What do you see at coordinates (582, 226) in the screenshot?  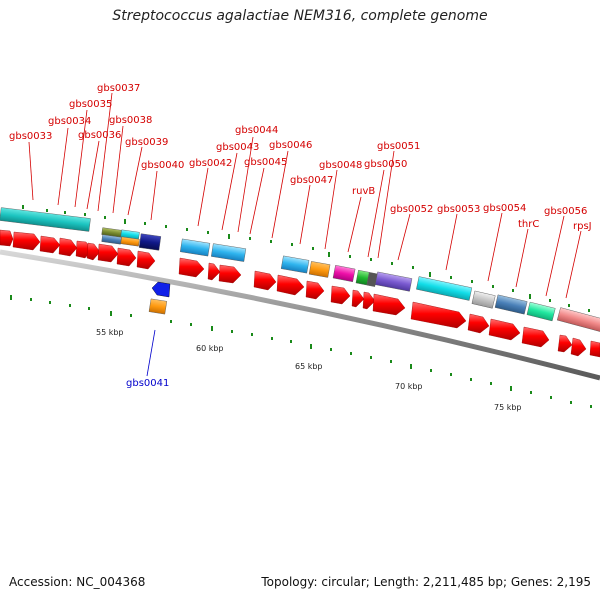 I see `gene-label: rpsJ` at bounding box center [582, 226].